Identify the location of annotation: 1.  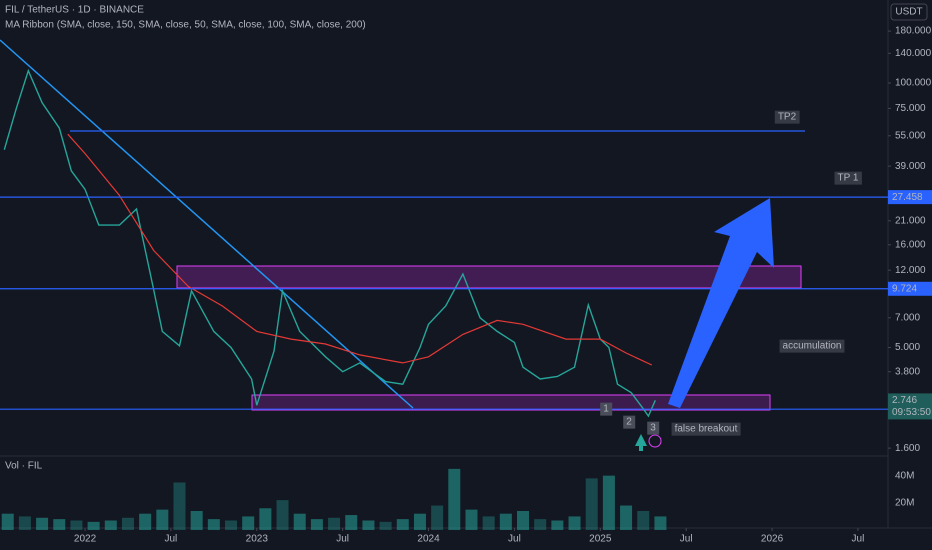
(606, 409).